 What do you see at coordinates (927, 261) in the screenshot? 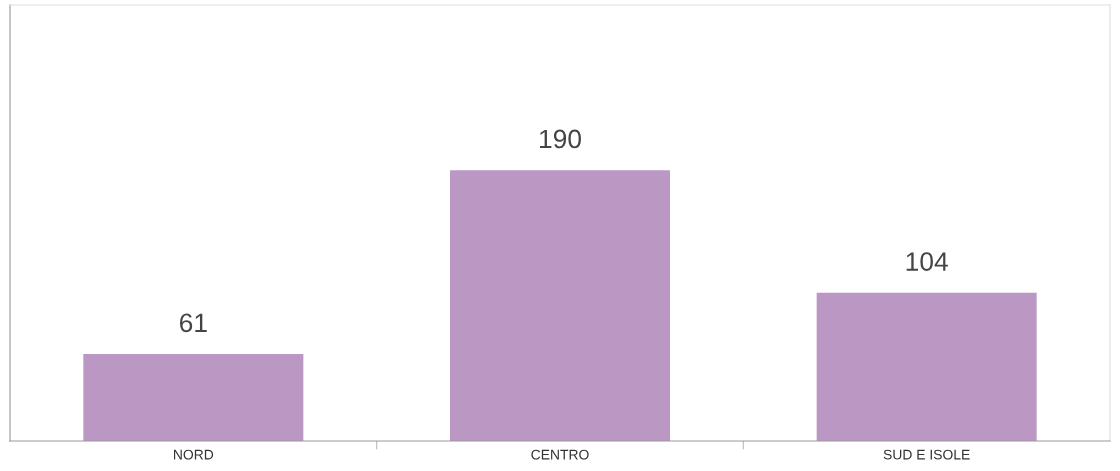
I see `data-label: 104` at bounding box center [927, 261].